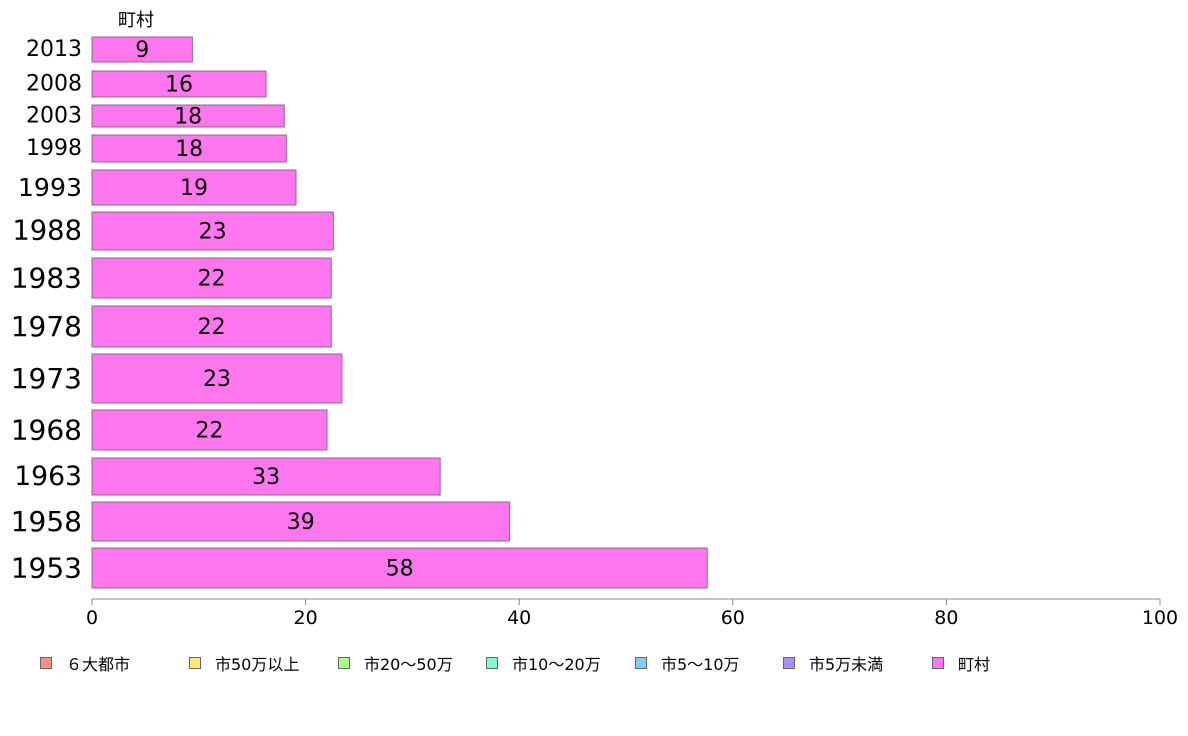 The height and width of the screenshot is (736, 1188). I want to click on category-label: 2013, so click(54, 49).